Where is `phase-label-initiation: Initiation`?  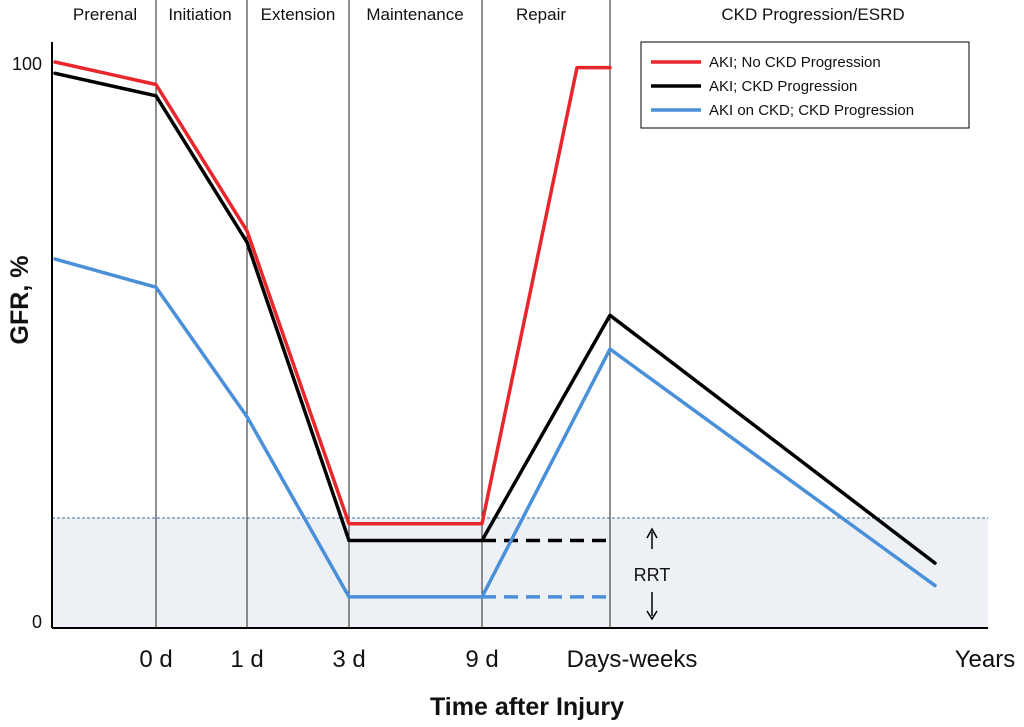
phase-label-initiation: Initiation is located at coordinates (199, 14).